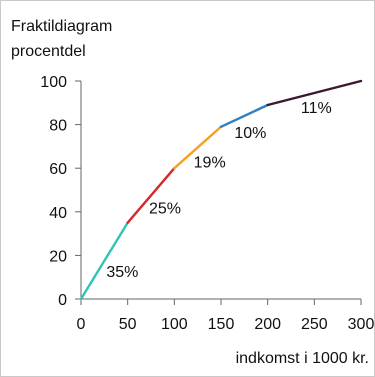 This screenshot has height=377, width=375. Describe the element at coordinates (302, 358) in the screenshot. I see `x-axis-label: indkomst i 1000 kr.` at that location.